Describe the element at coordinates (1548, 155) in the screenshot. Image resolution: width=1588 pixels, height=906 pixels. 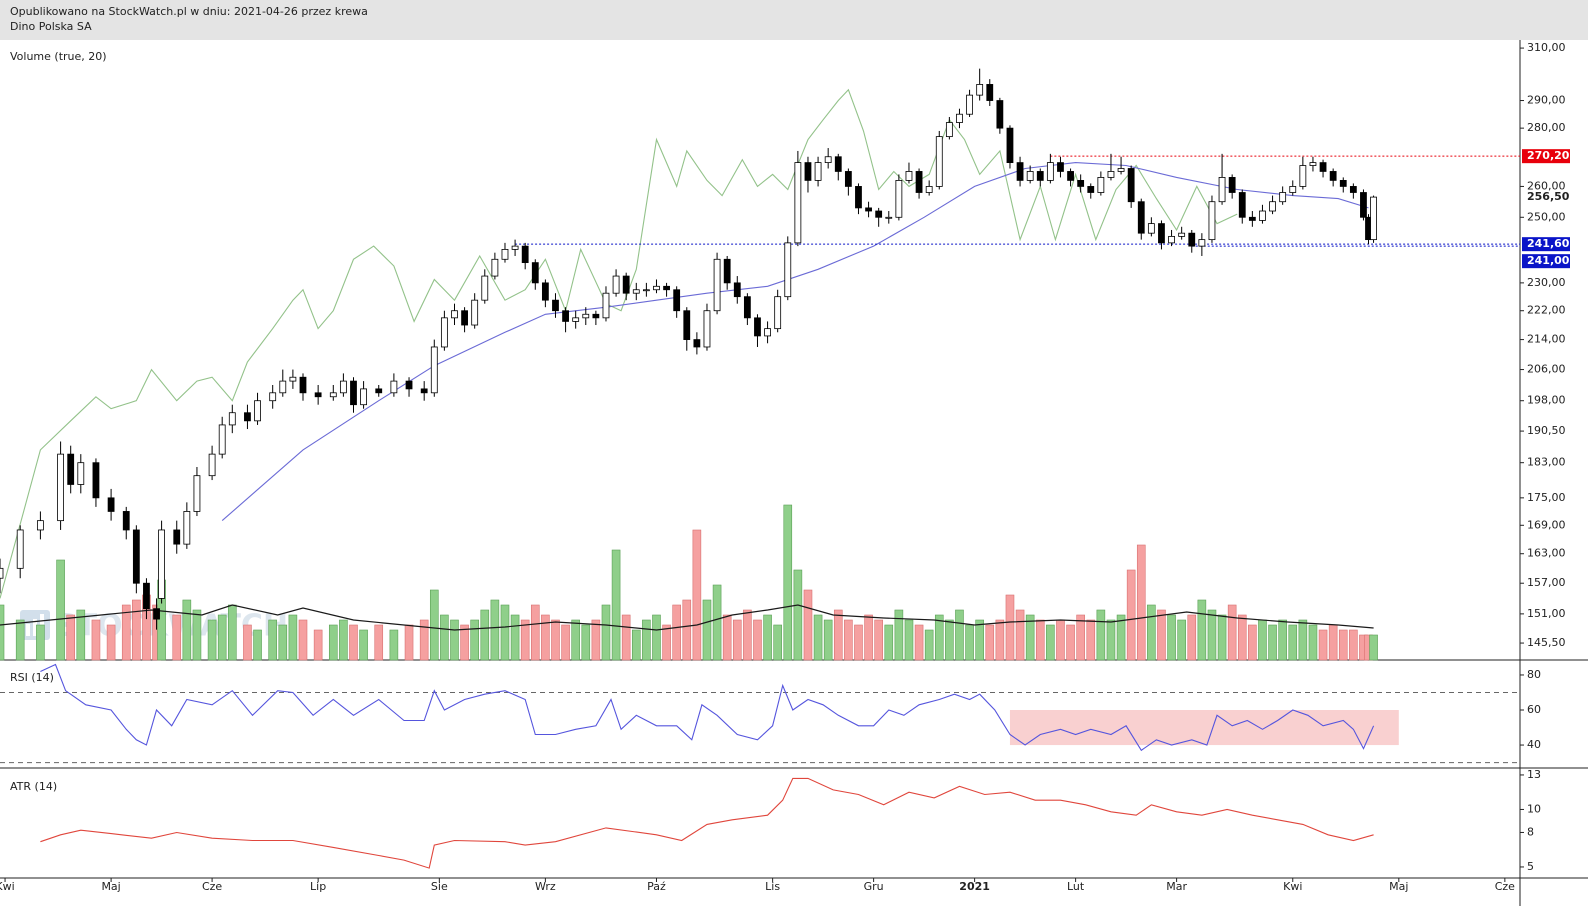
I see `price-level-label: 270,20` at that location.